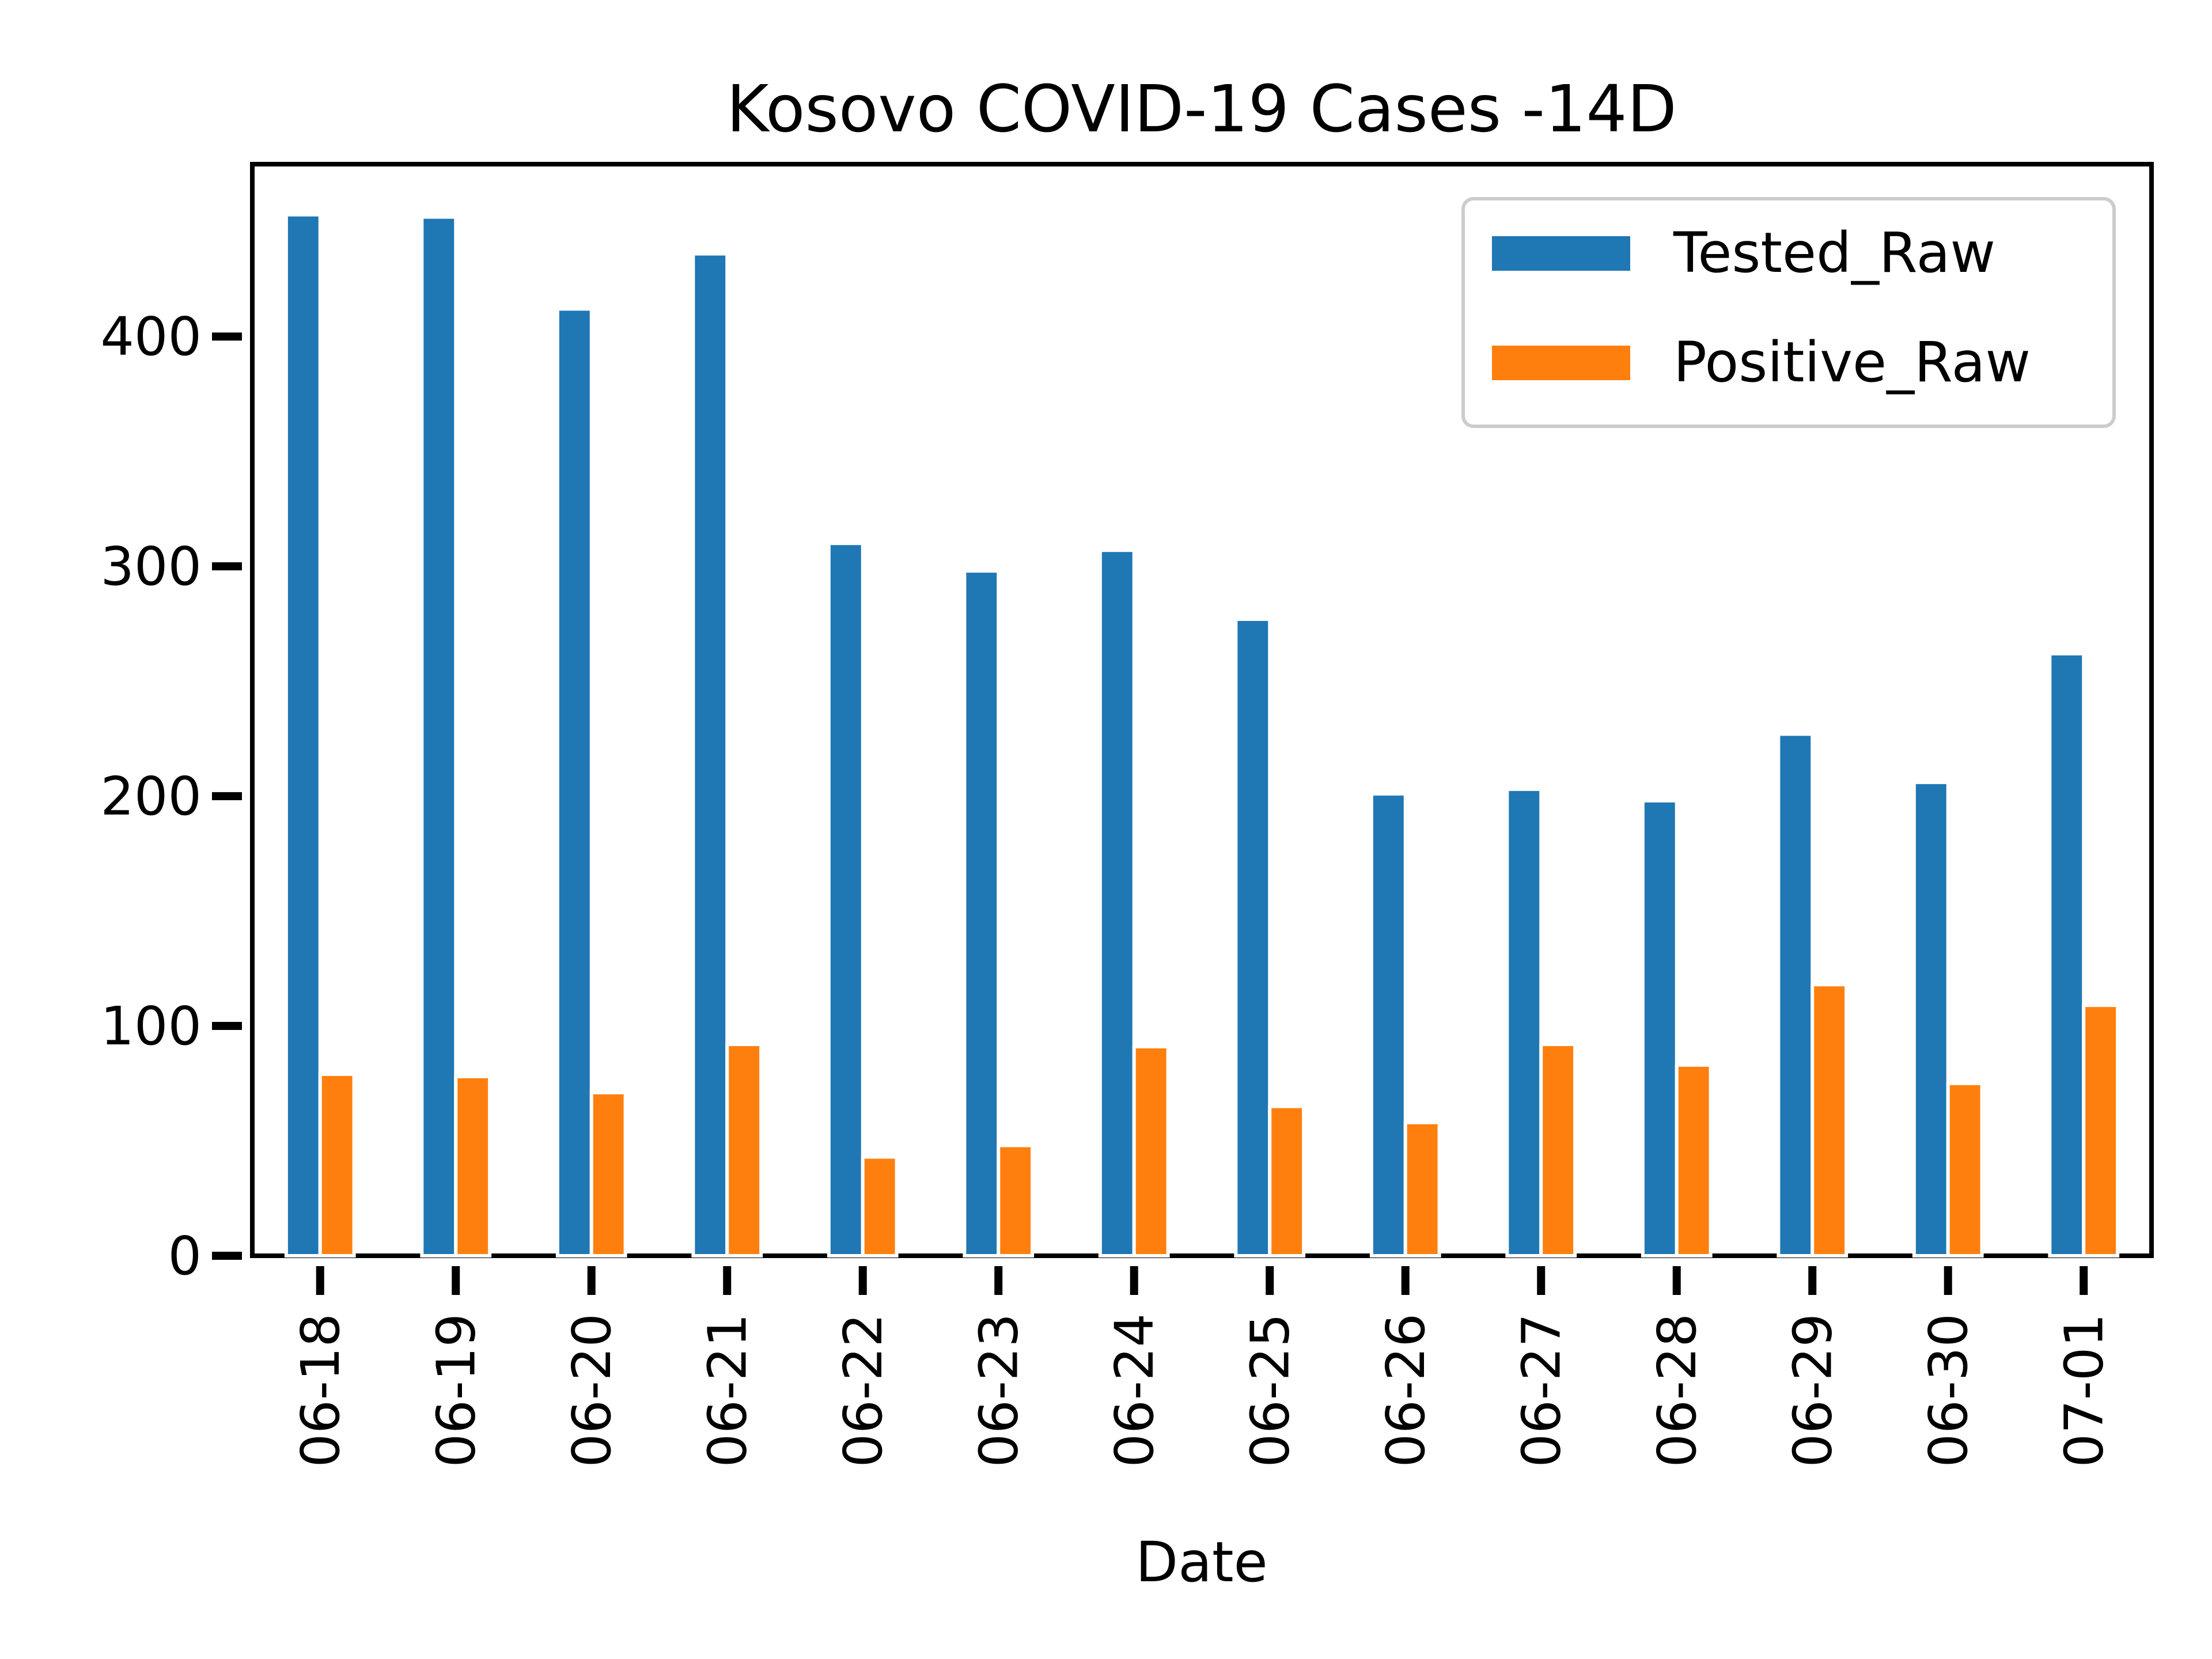 Image resolution: width=2212 pixels, height=1659 pixels. What do you see at coordinates (185, 1256) in the screenshot?
I see `y-tick-label: 0` at bounding box center [185, 1256].